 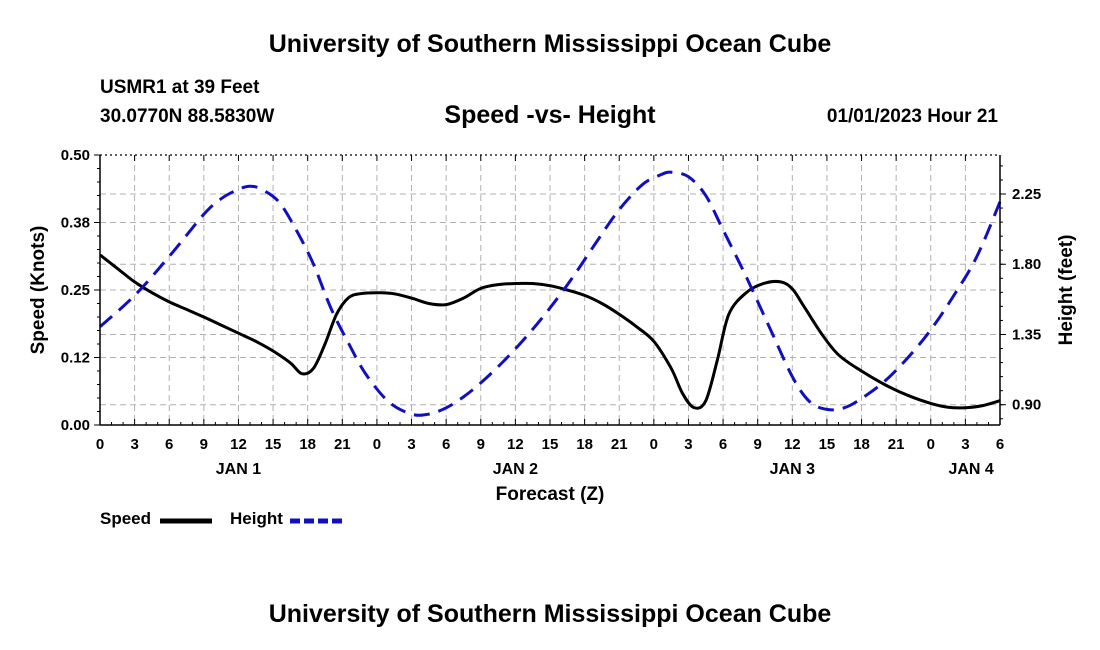 I want to click on y2-tick-label: 0.90, so click(x=1026, y=405).